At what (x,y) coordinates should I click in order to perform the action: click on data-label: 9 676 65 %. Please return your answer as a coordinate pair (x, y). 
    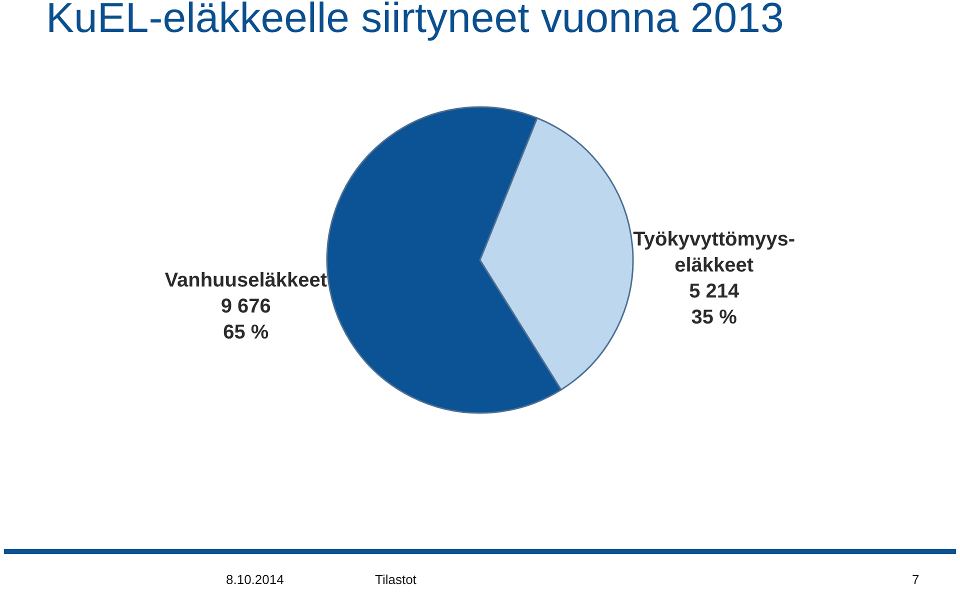
    Looking at the image, I should click on (245, 320).